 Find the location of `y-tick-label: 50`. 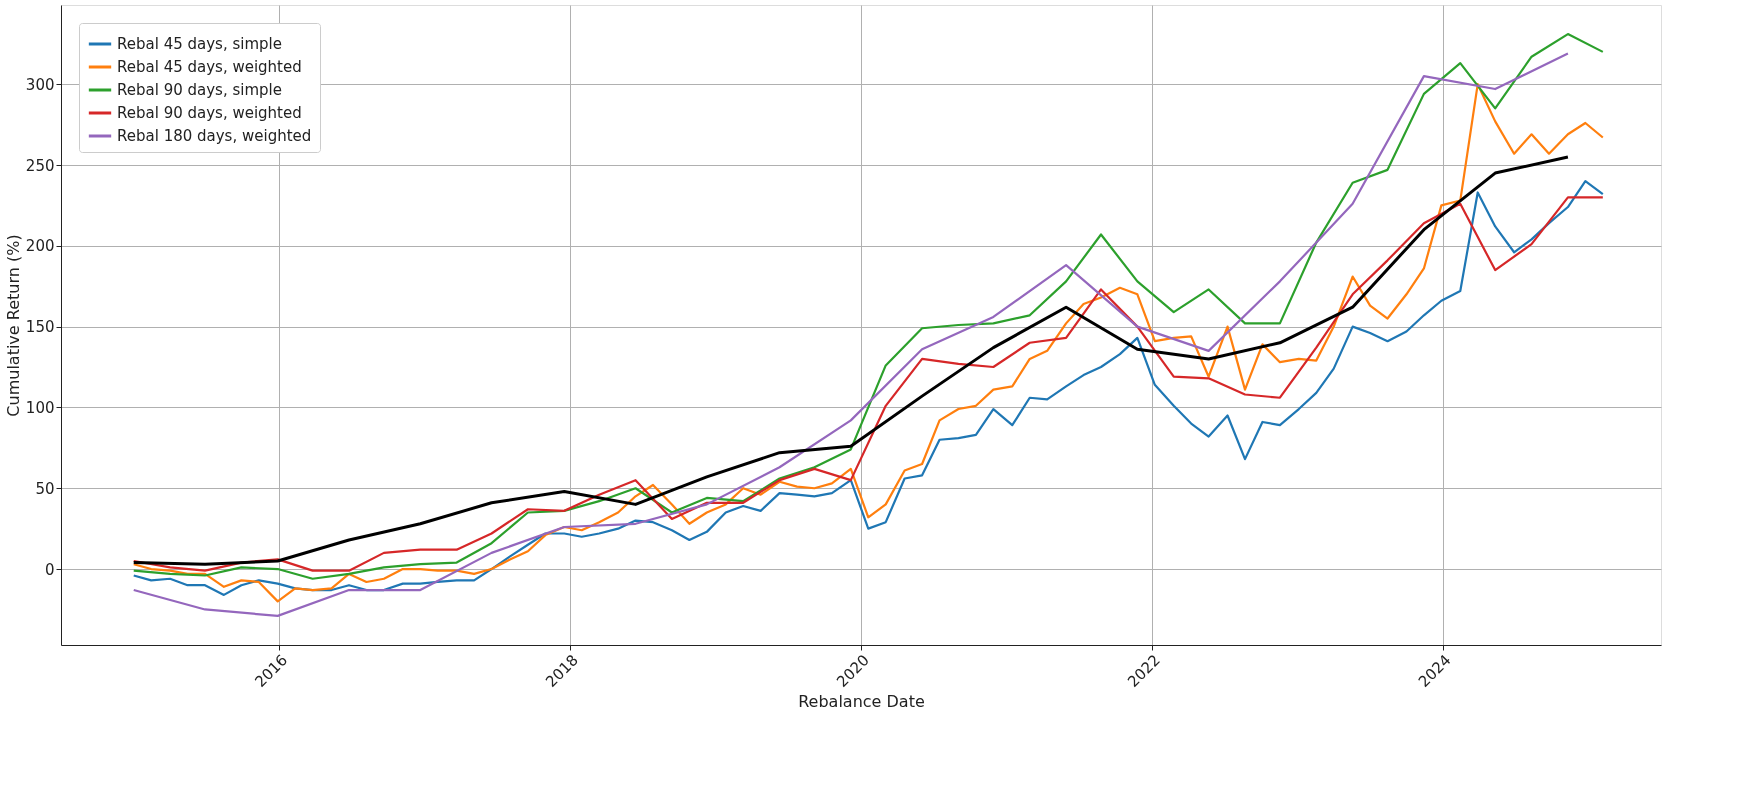

y-tick-label: 50 is located at coordinates (45, 488).